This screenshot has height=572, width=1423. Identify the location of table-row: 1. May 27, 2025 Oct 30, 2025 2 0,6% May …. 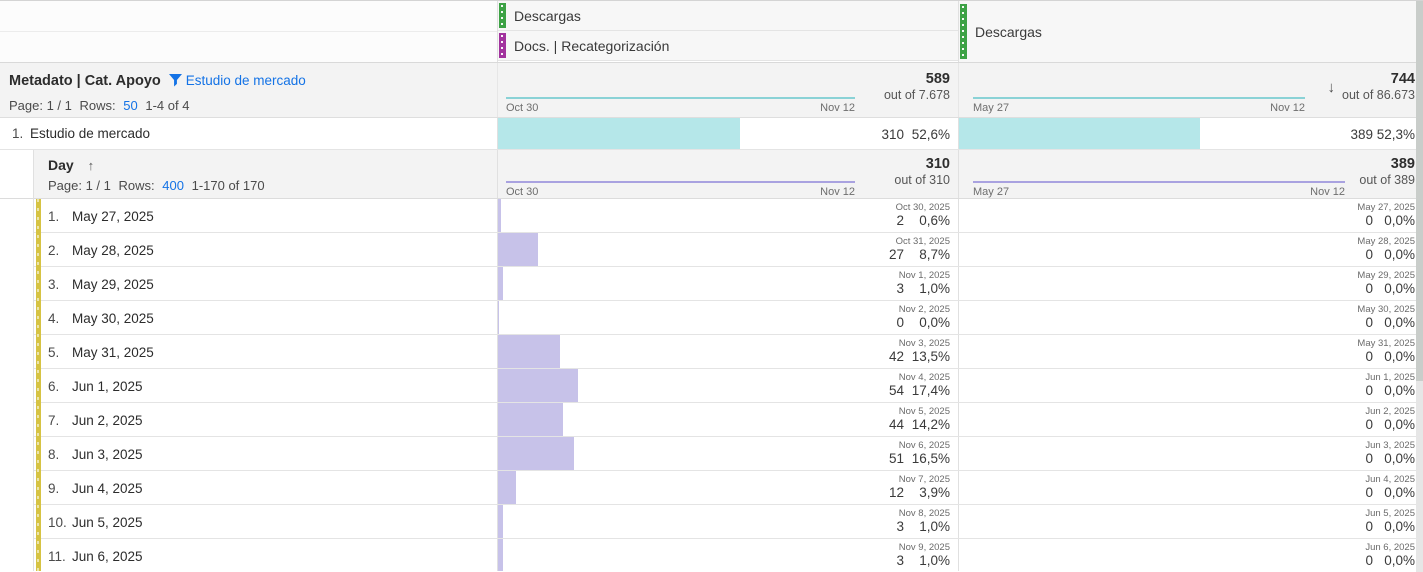
(711, 216).